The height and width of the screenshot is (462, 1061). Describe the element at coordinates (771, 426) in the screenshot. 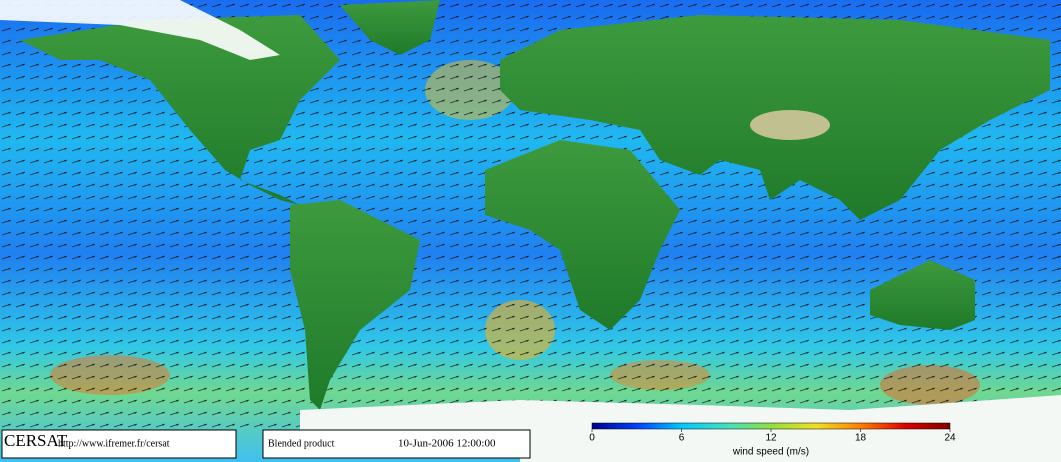

I see `colorbar` at that location.